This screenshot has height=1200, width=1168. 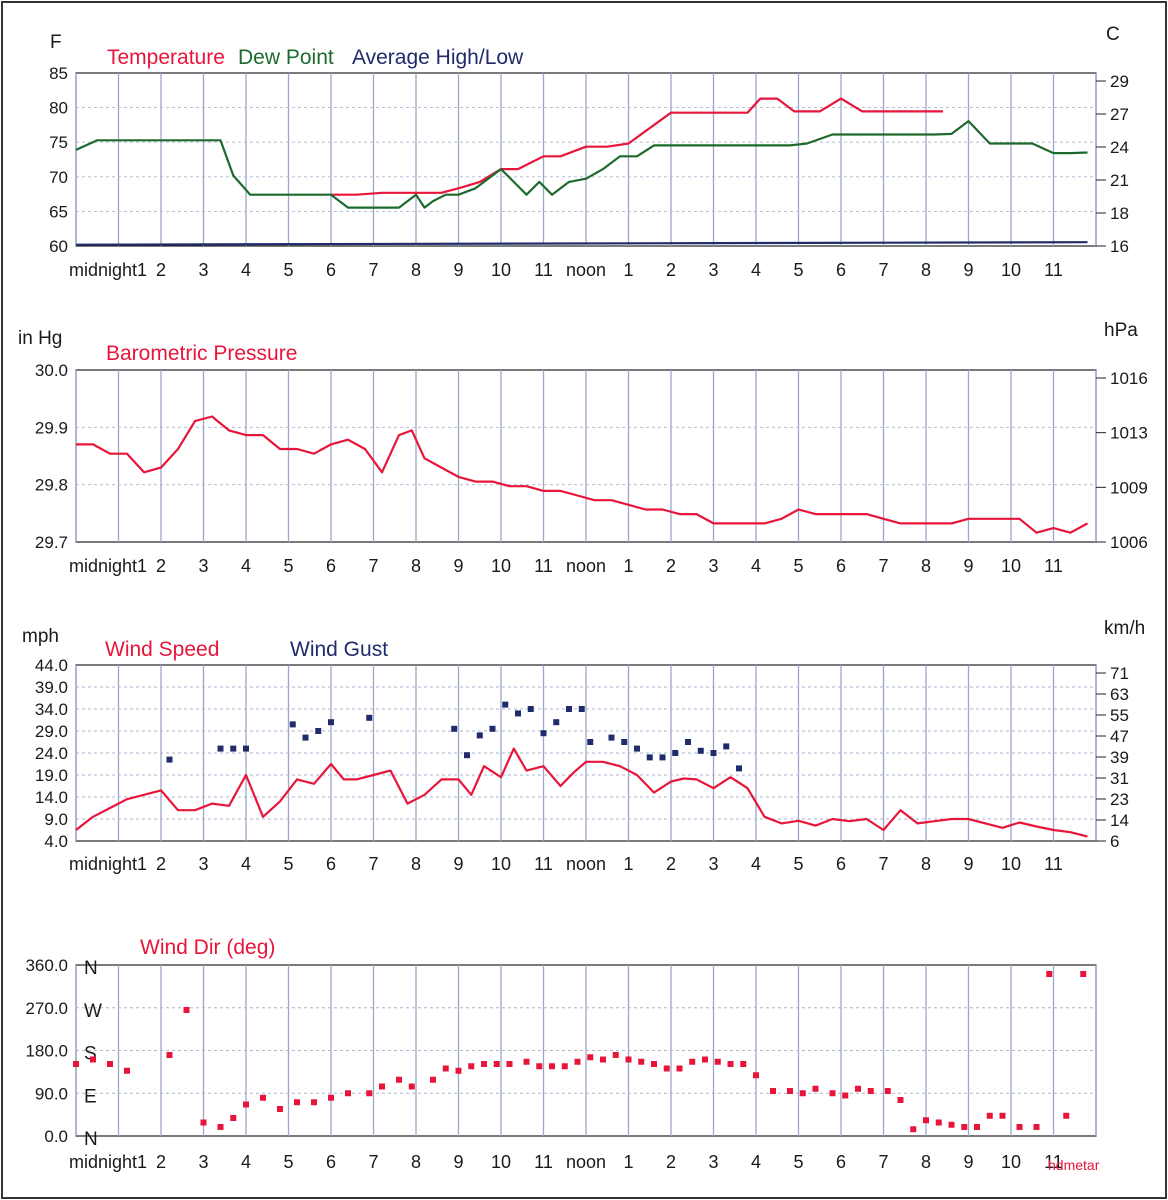 I want to click on y-tick-label-right: 1016, so click(x=1129, y=378).